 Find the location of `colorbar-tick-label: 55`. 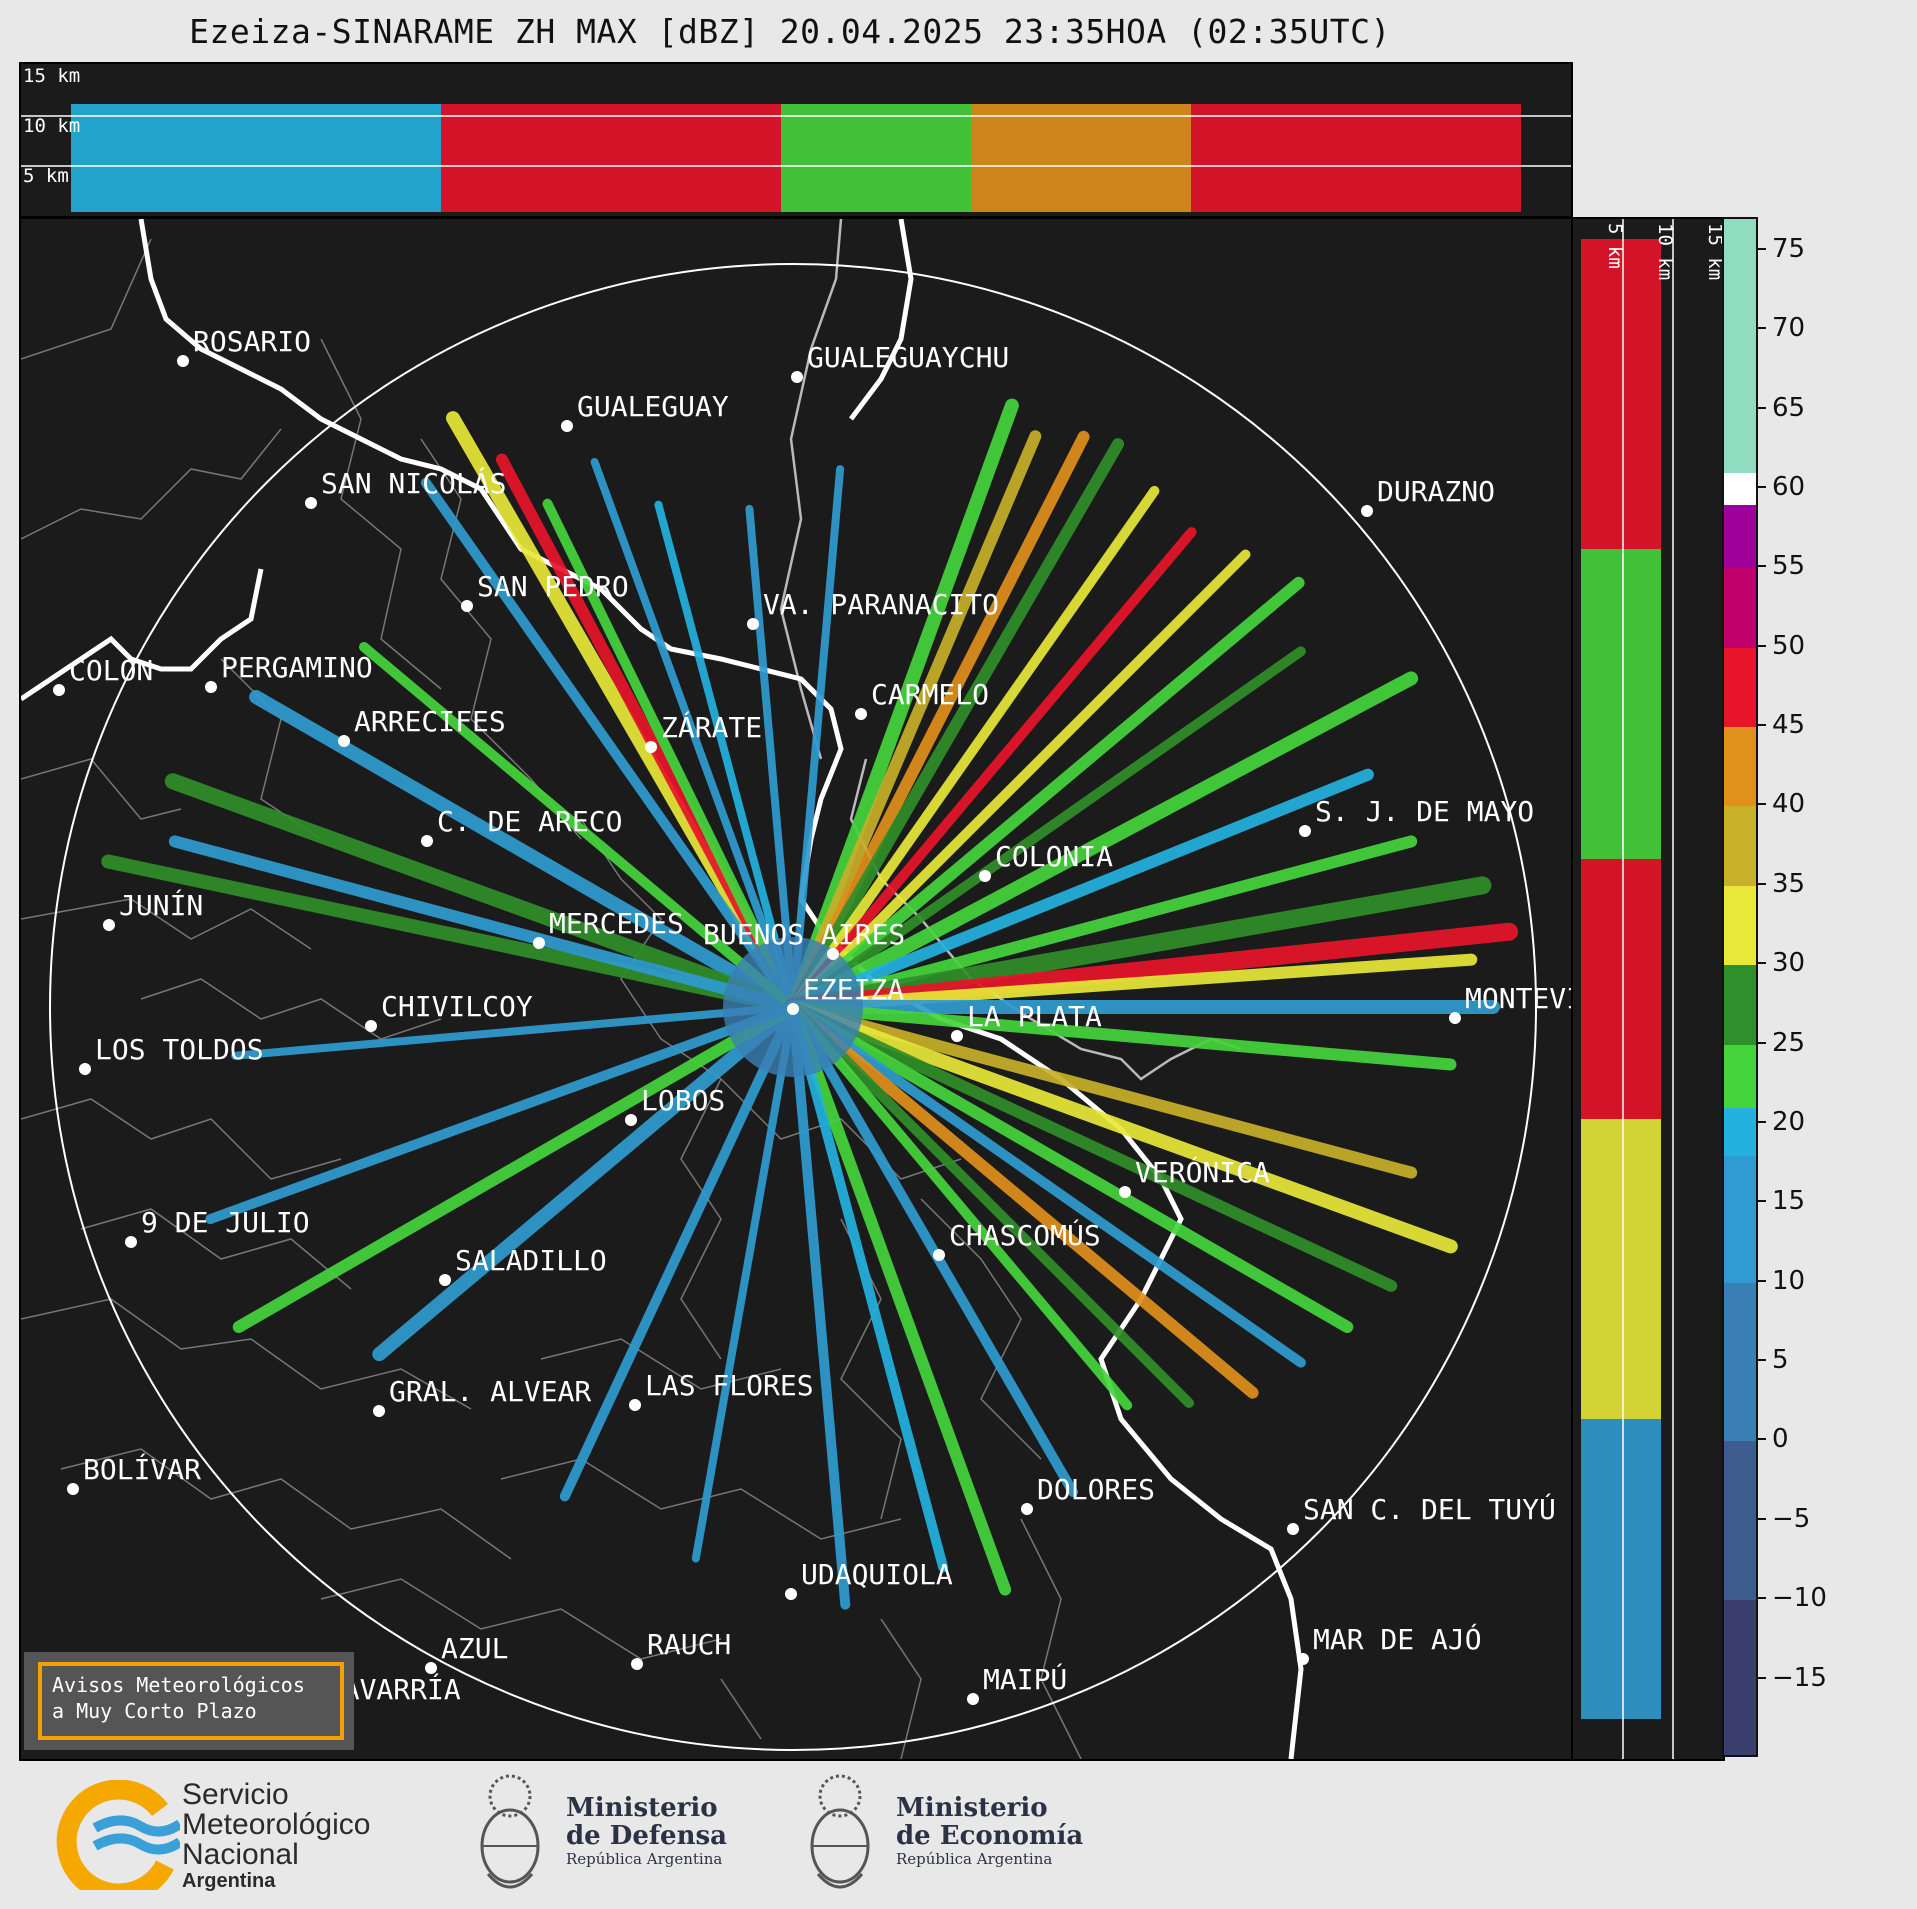

colorbar-tick-label: 55 is located at coordinates (1789, 566).